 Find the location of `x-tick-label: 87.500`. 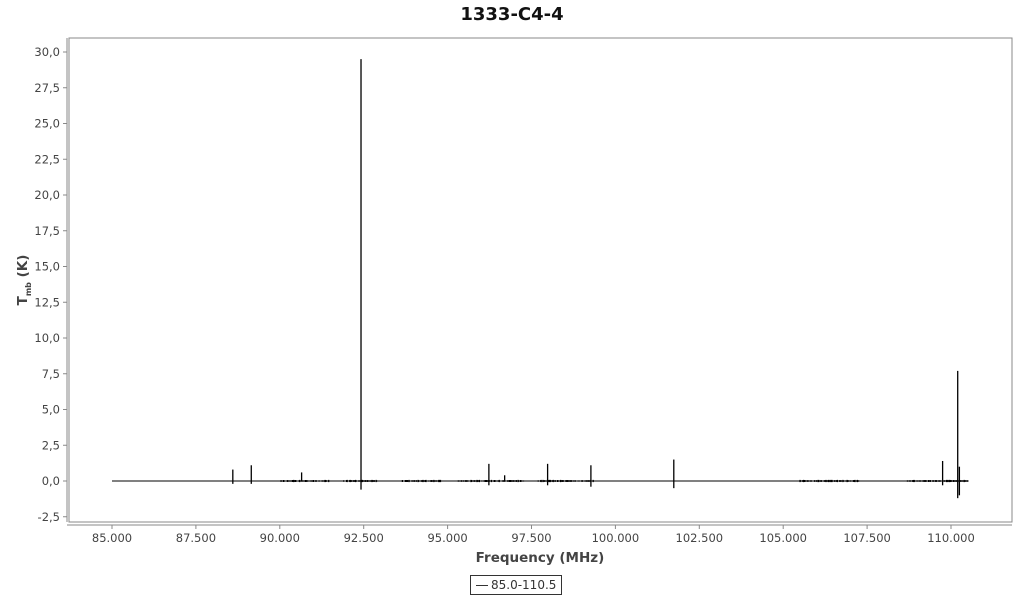

x-tick-label: 87.500 is located at coordinates (196, 538).